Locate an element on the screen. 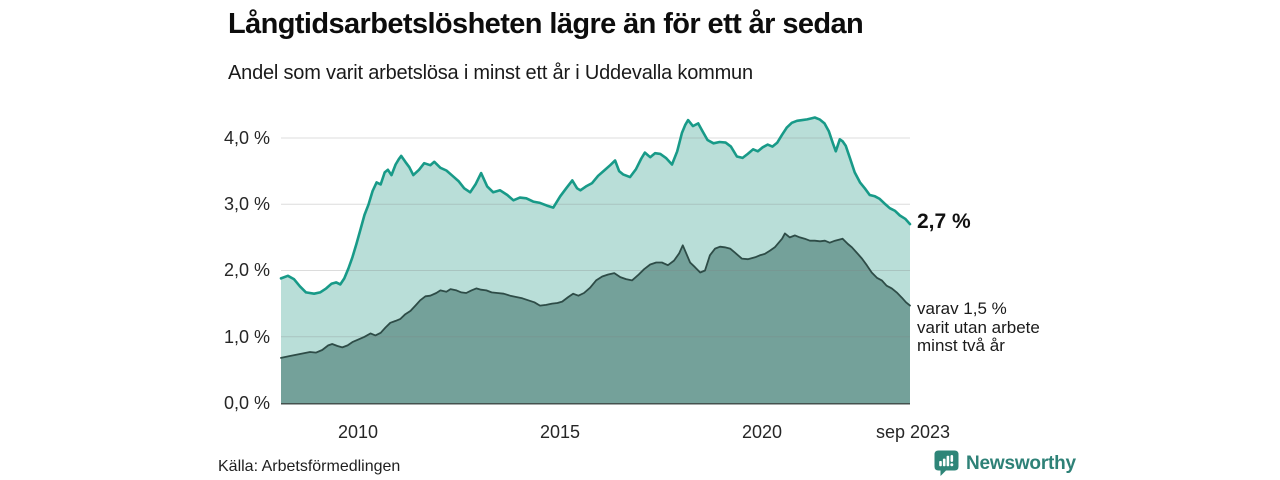  y-tick-2: 2,0 % is located at coordinates (246, 270).